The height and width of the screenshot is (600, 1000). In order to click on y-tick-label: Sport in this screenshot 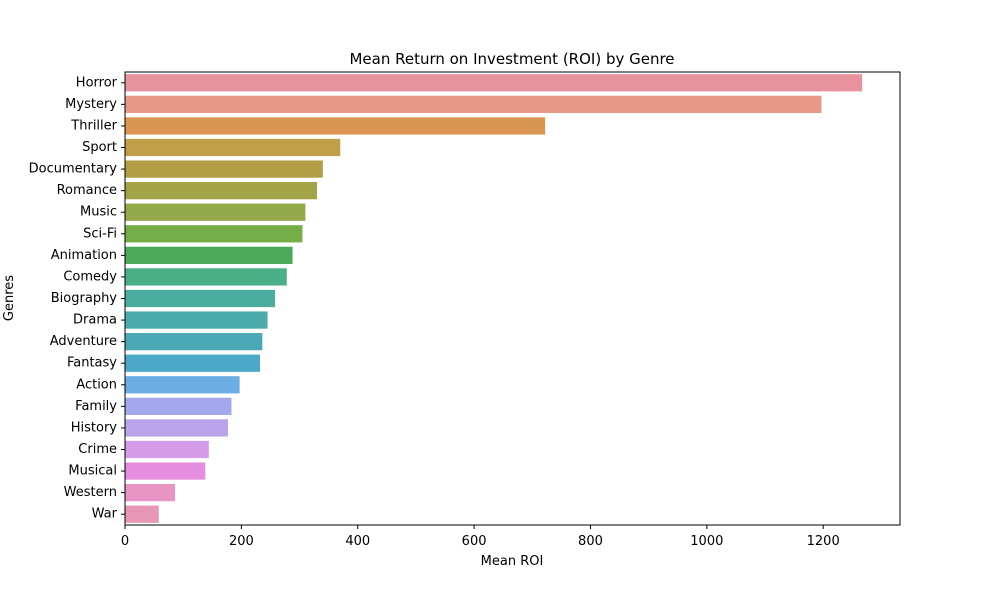, I will do `click(99, 147)`.